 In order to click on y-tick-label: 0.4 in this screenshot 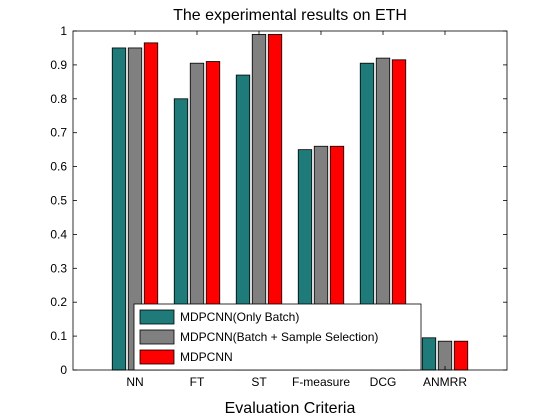, I will do `click(58, 234)`.